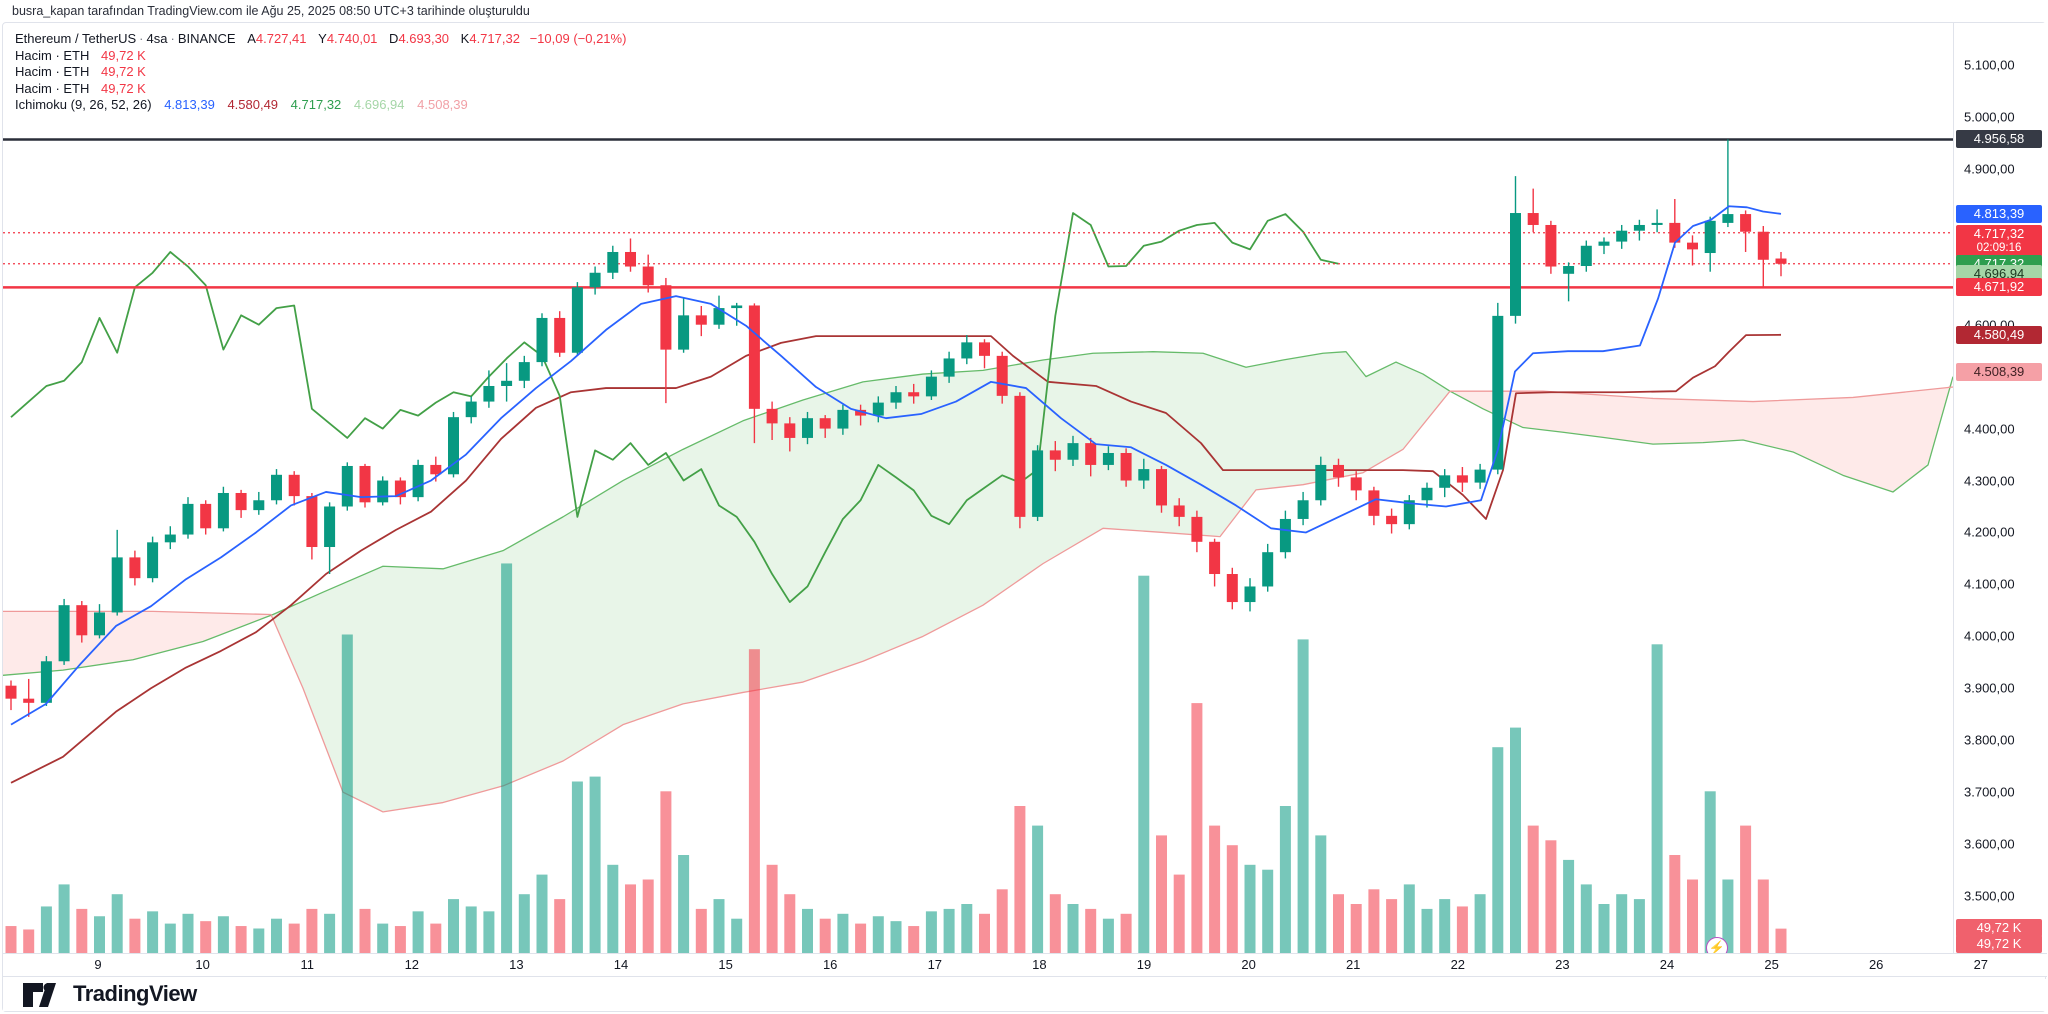 This screenshot has width=2048, height=1014. I want to click on candle: Ağu 11 04:00, so click(276, 487).